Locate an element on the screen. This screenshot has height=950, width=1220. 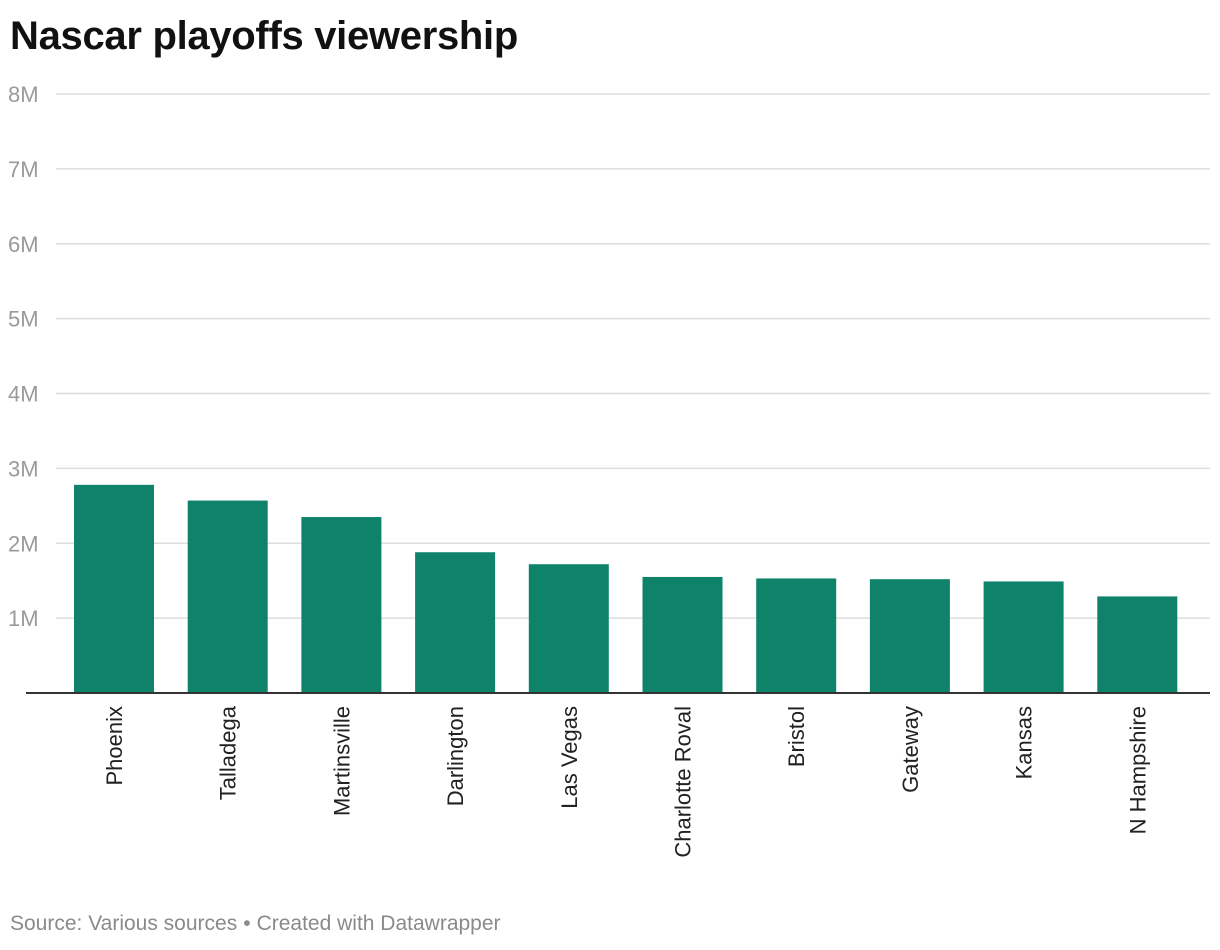
y-tick-label: 6M is located at coordinates (23, 244).